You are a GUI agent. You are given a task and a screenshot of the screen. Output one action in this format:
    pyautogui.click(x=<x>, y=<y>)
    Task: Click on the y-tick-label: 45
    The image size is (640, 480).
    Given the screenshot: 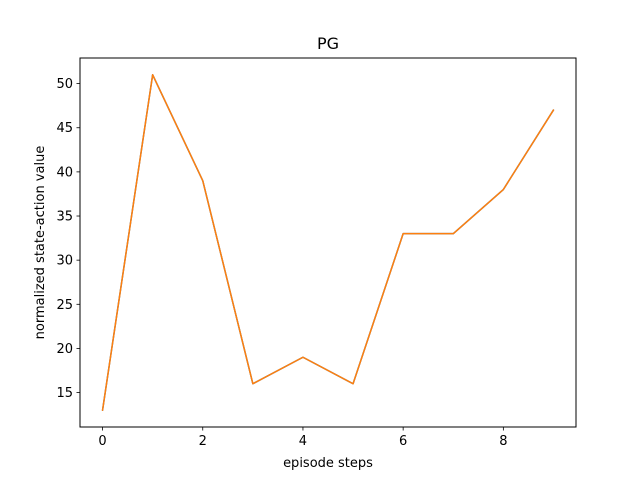 What is the action you would take?
    pyautogui.click(x=64, y=128)
    